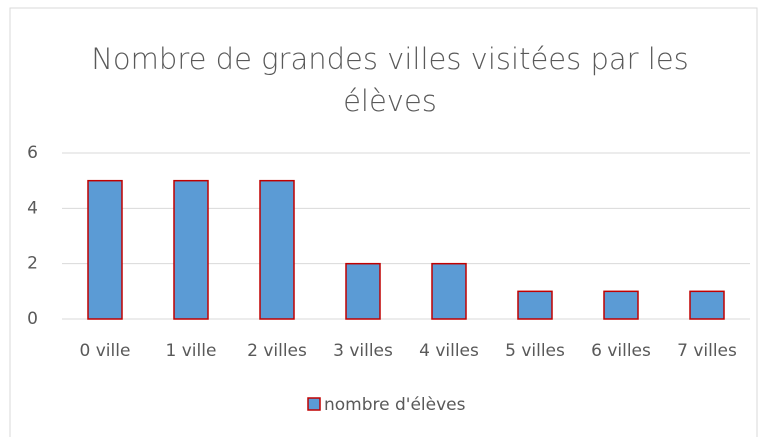 The height and width of the screenshot is (437, 767). Describe the element at coordinates (363, 351) in the screenshot. I see `x-tick-label: 3 villes` at that location.